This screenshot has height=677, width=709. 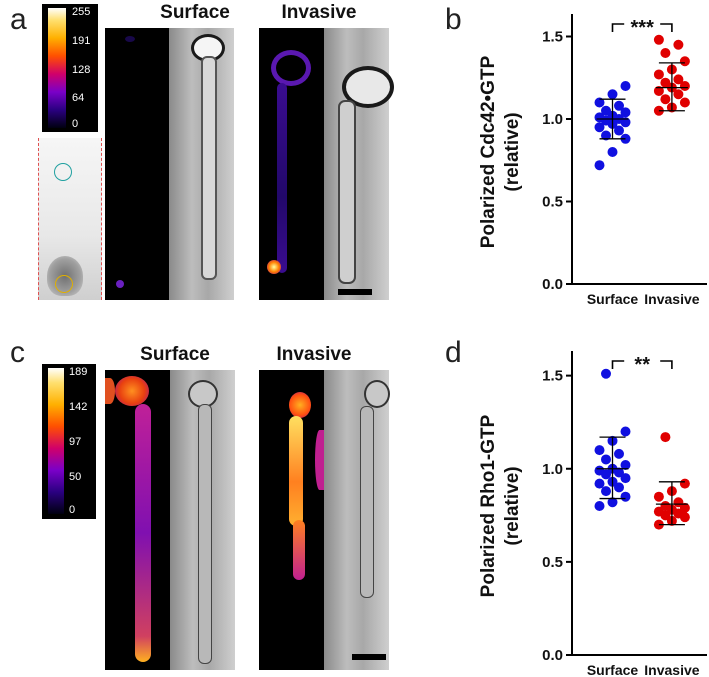 I want to click on colorbar-a-tick-0: 255, so click(x=81, y=12).